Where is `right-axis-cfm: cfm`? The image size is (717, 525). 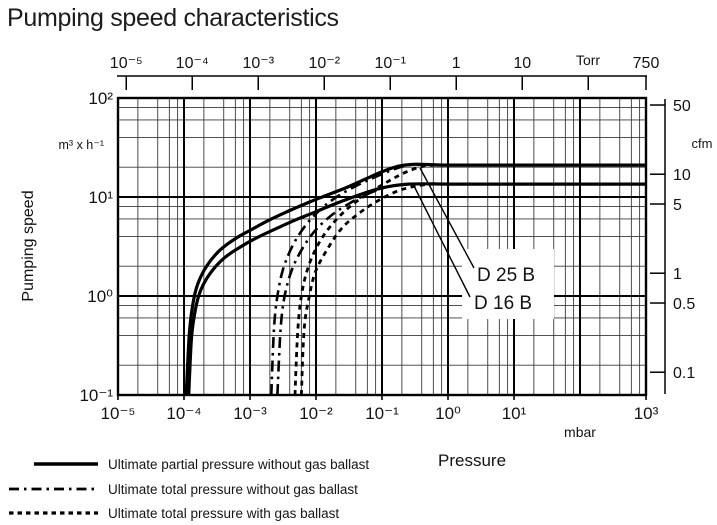 right-axis-cfm: cfm is located at coordinates (688, 246).